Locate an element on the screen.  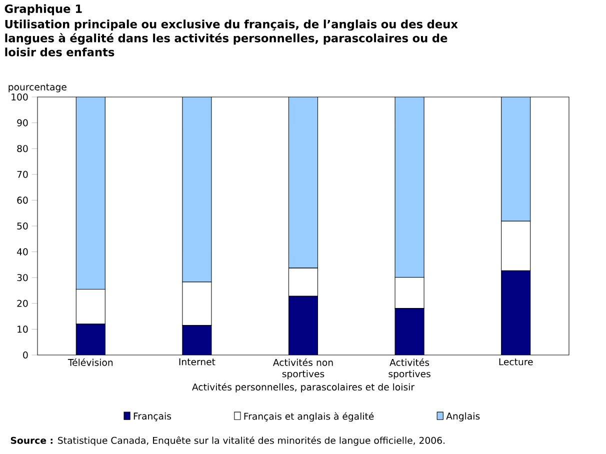
y-tick-label: 10 is located at coordinates (23, 329).